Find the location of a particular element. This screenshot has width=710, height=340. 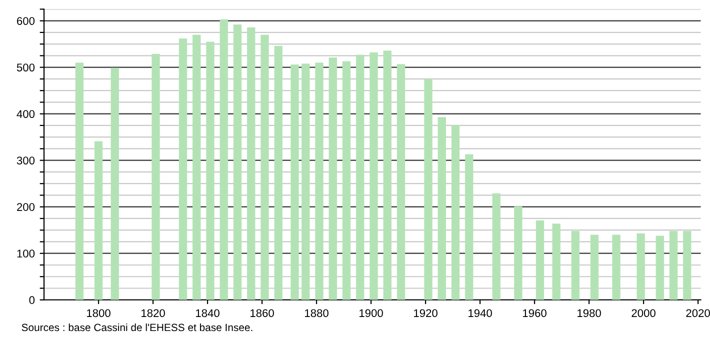

x-tick-label: 1960 is located at coordinates (534, 313).